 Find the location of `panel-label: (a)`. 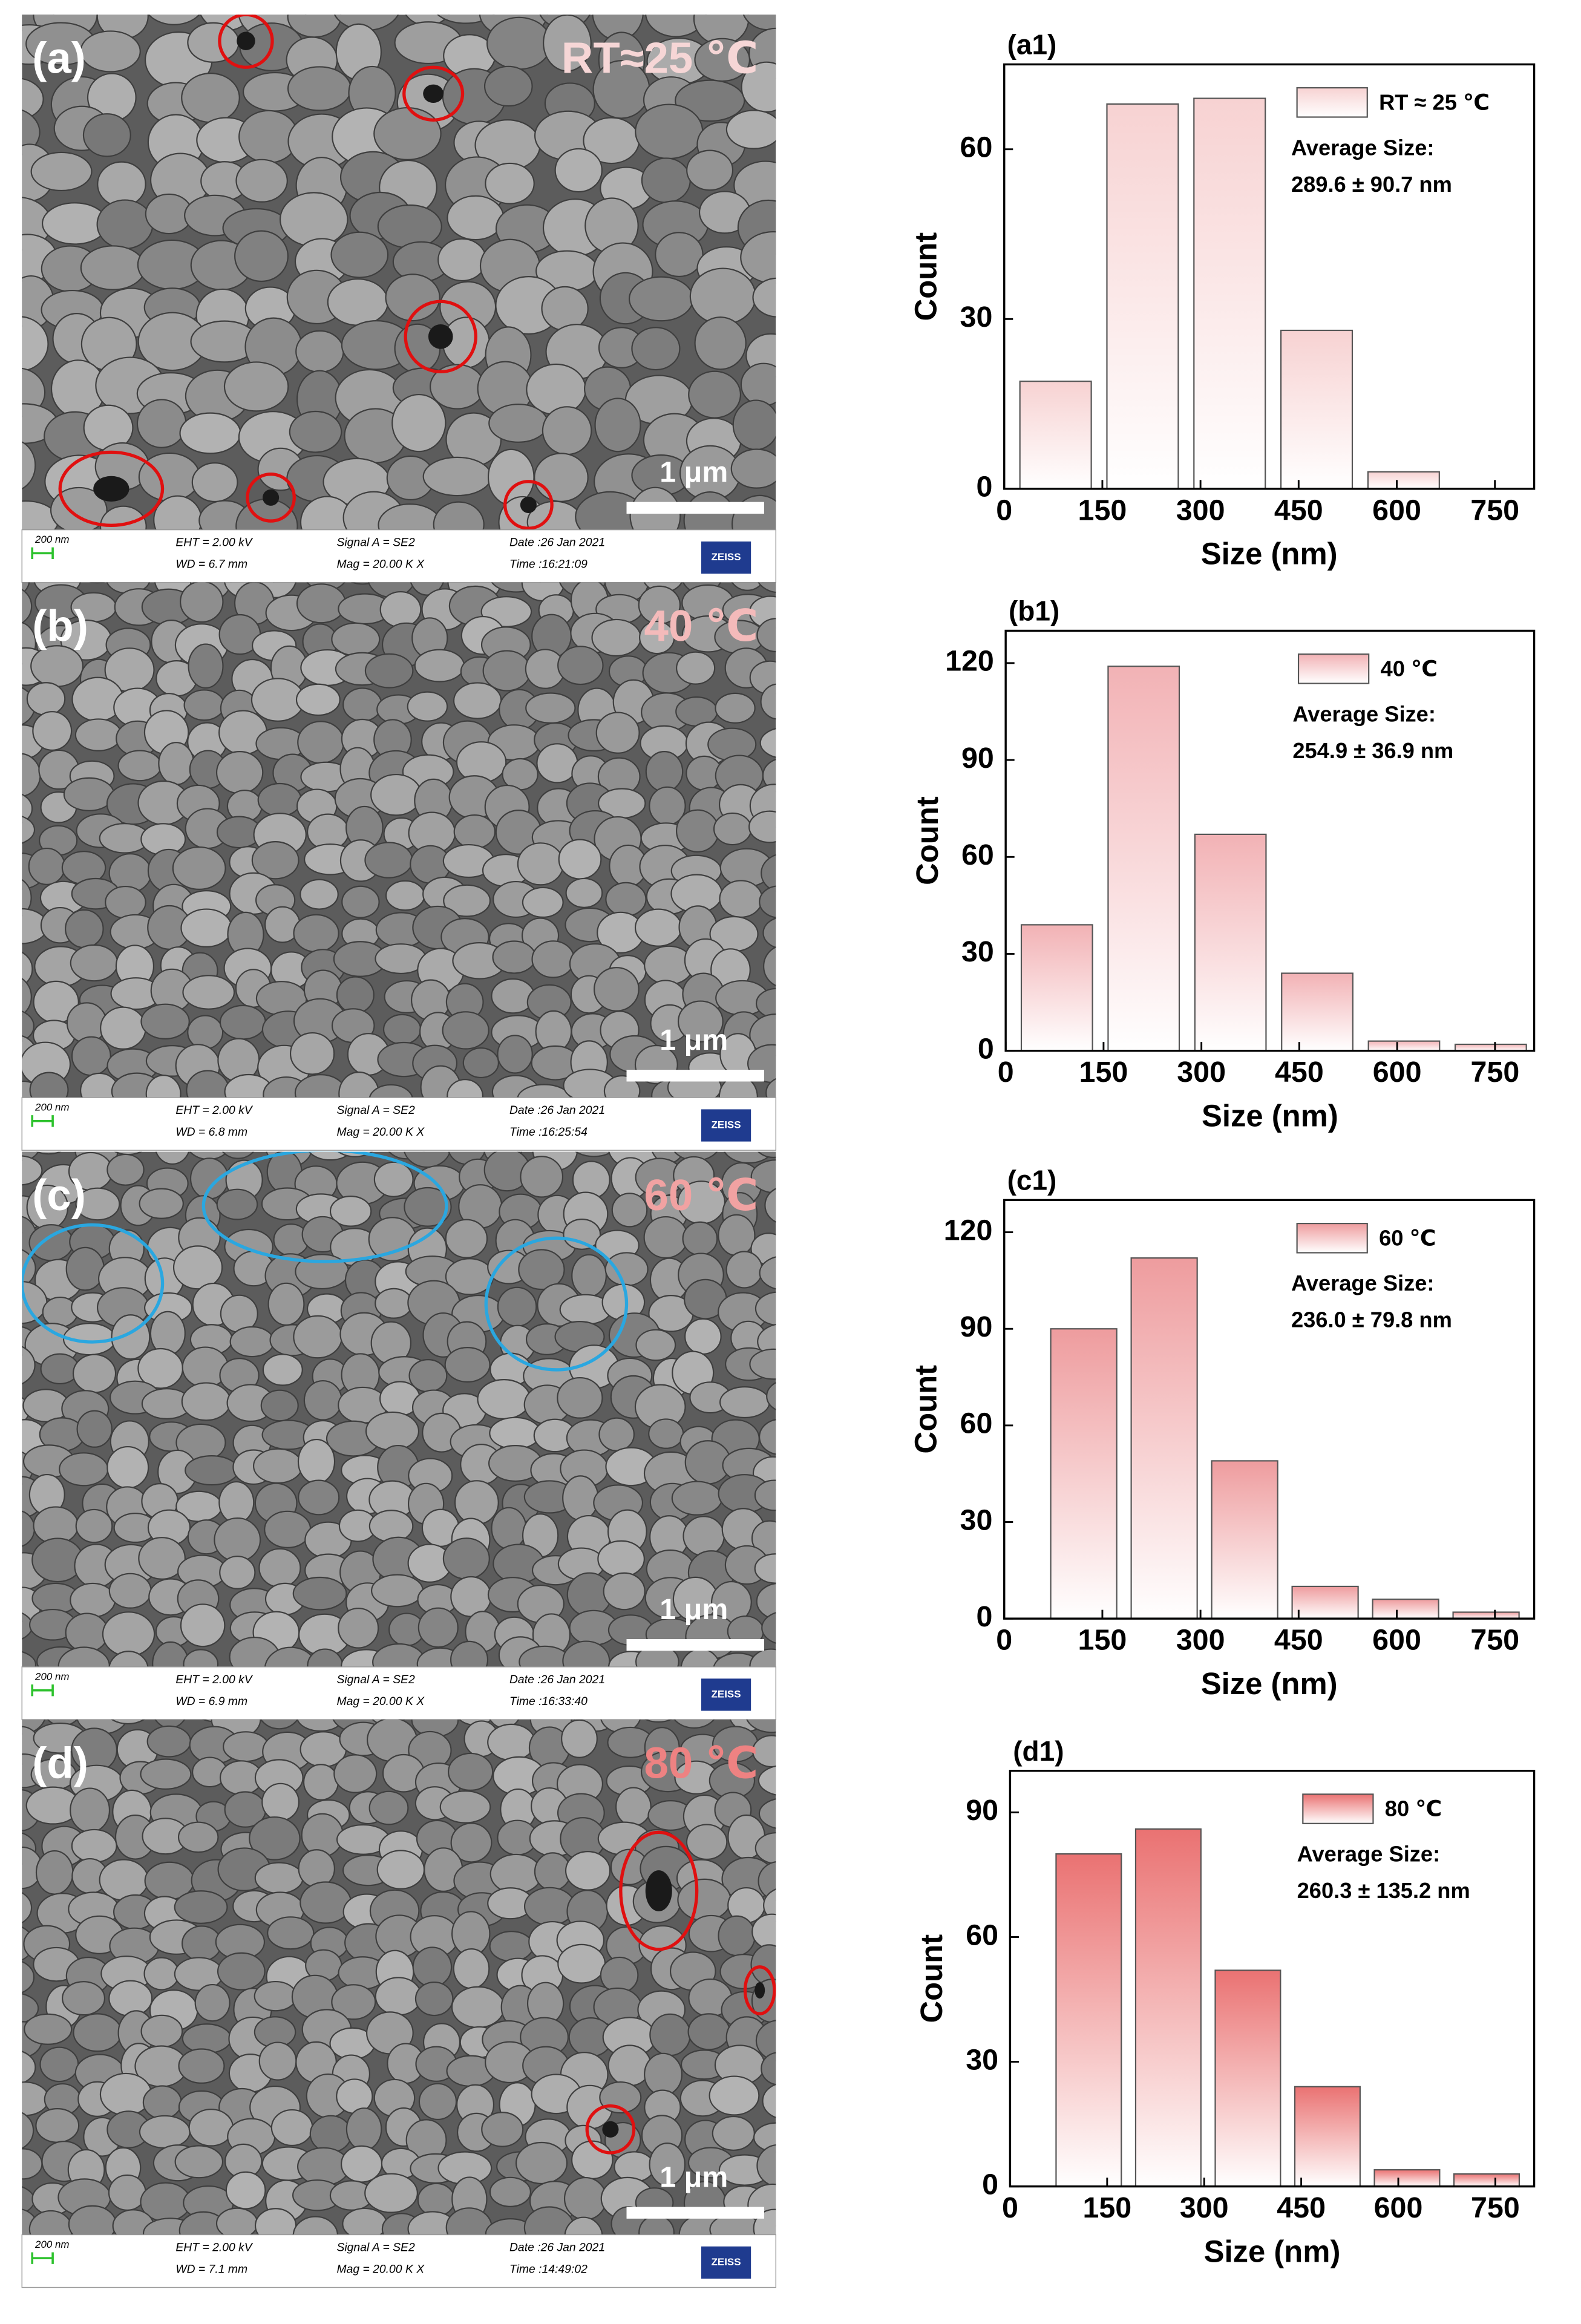

panel-label: (a) is located at coordinates (59, 58).